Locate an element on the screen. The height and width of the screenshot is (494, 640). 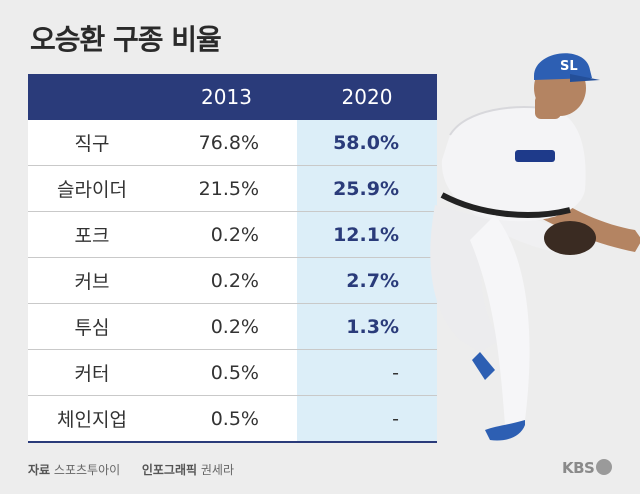
source-label: 자료 is located at coordinates (39, 470).